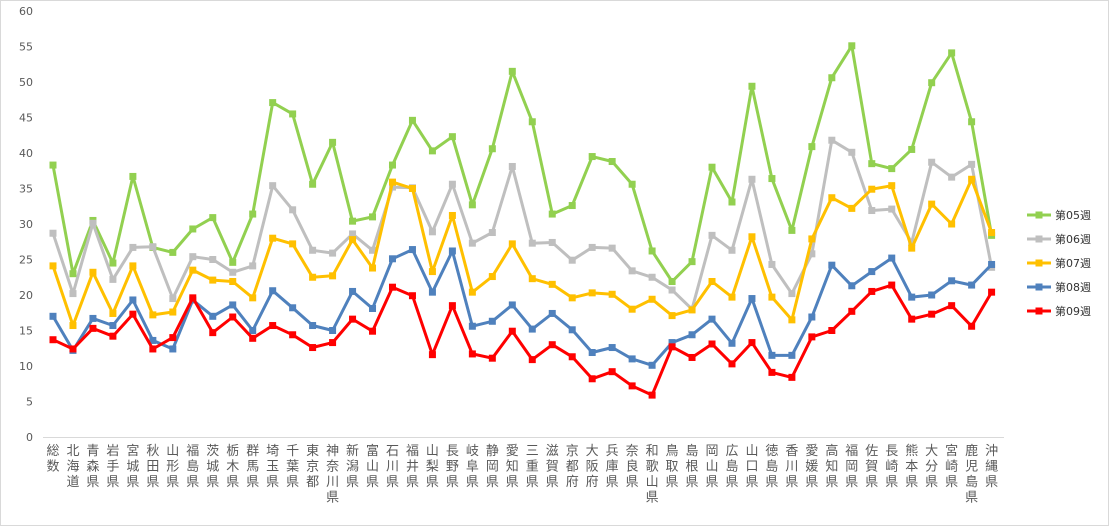 Image resolution: width=1110 pixels, height=527 pixels. Describe the element at coordinates (971, 474) in the screenshot. I see `x-tick-label: 鹿児島県` at that location.